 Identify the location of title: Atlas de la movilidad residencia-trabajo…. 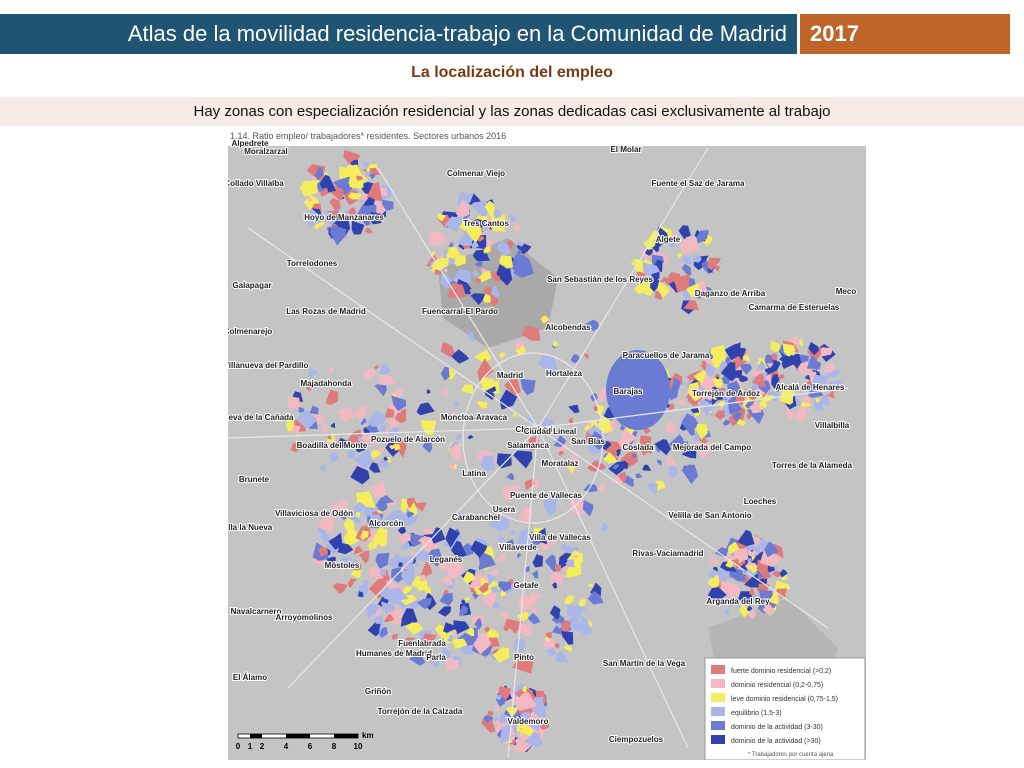
(457, 33).